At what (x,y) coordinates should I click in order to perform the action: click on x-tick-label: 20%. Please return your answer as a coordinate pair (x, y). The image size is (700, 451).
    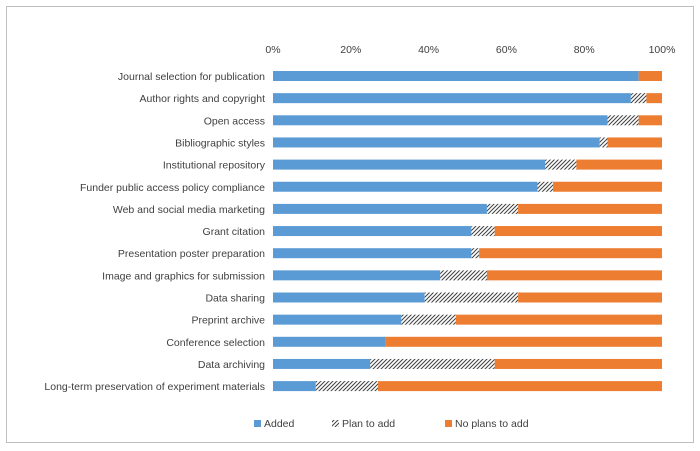
    Looking at the image, I should click on (350, 50).